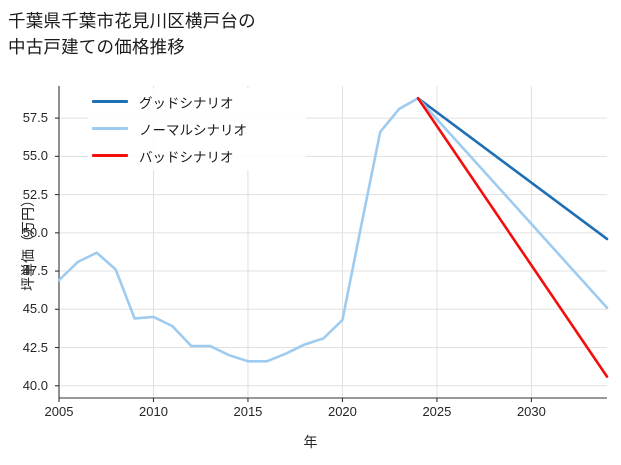 The image size is (621, 465). What do you see at coordinates (110, 155) in the screenshot?
I see `legend-swatch-bad` at bounding box center [110, 155].